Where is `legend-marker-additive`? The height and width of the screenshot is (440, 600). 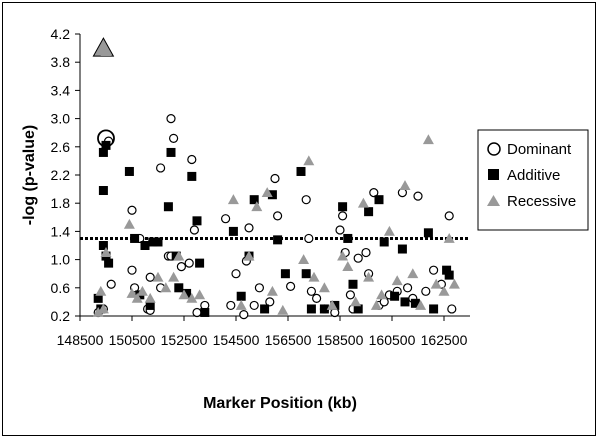 legend-marker-additive is located at coordinates (493, 174).